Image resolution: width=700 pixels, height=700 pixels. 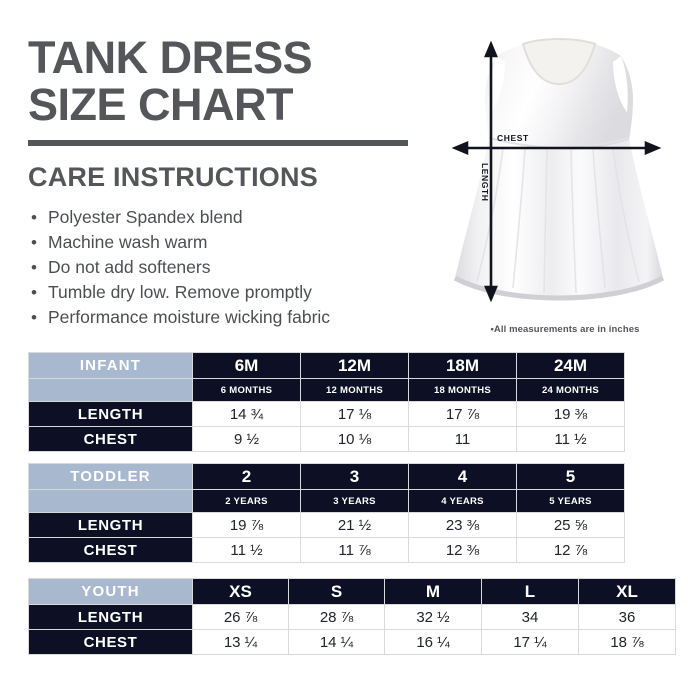 I want to click on subsize-header: 6 MONTHS, so click(x=246, y=390).